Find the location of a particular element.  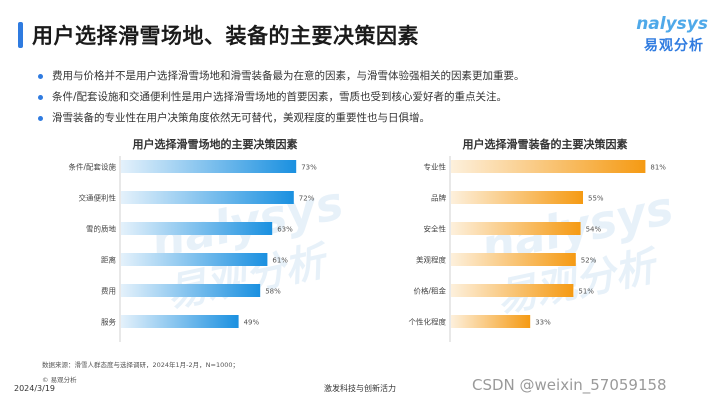

title-accent-bar is located at coordinates (20, 35).